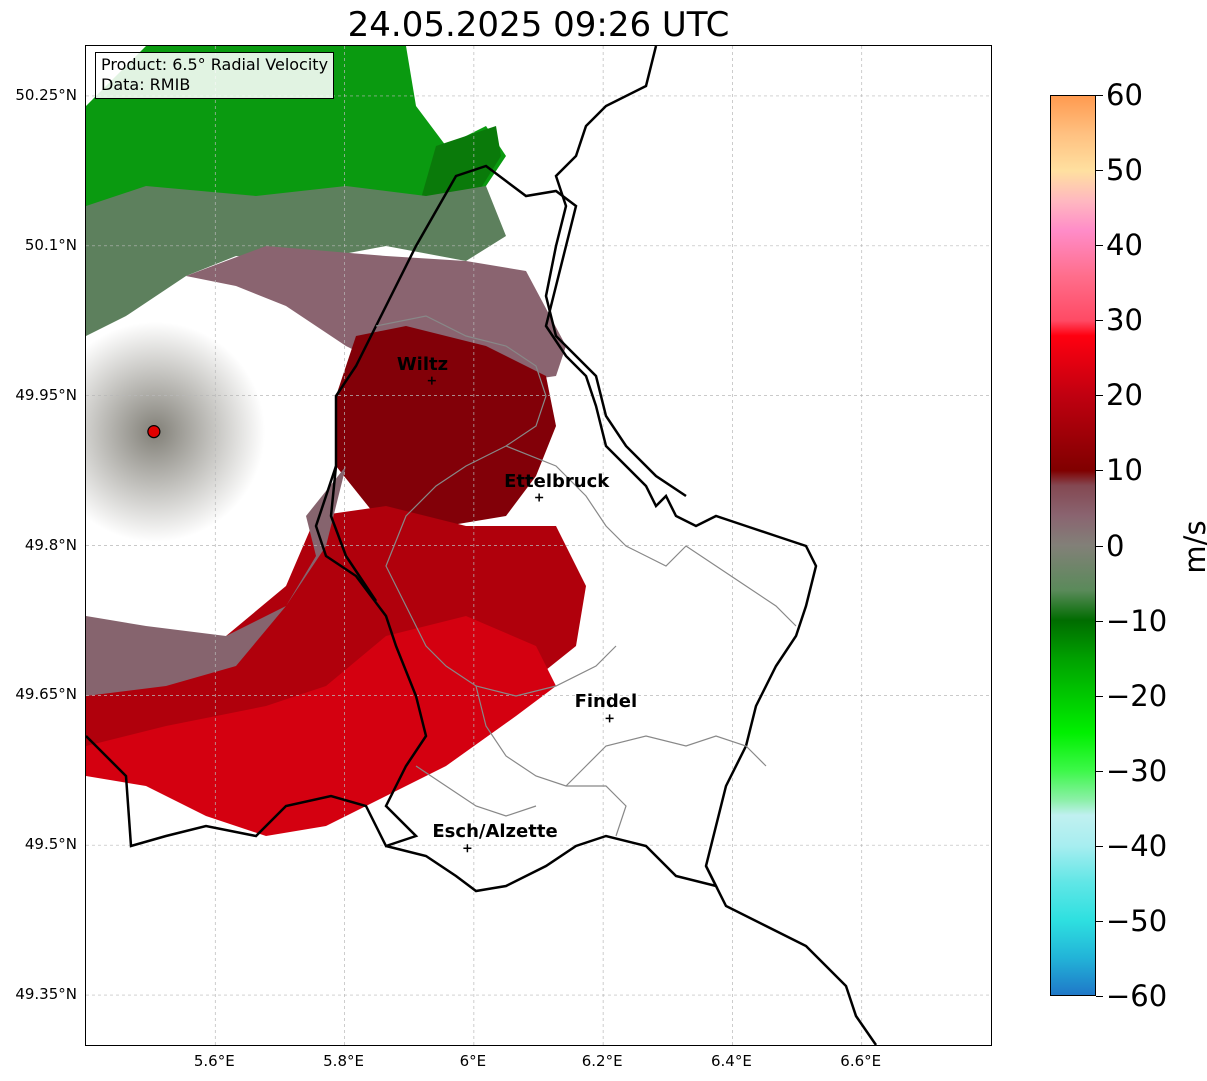 The image size is (1207, 1081). Describe the element at coordinates (1073, 545) in the screenshot. I see `velocity-colorbar` at that location.